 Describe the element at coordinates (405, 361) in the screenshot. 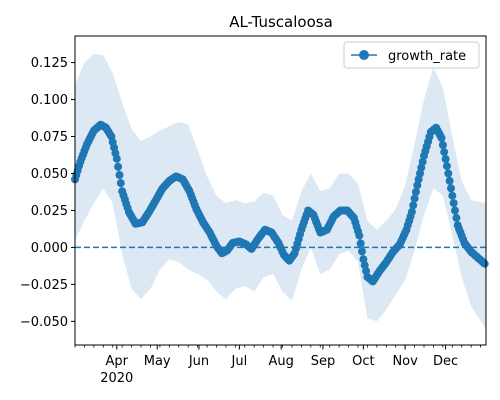

I see `x-tick-label: Nov` at that location.